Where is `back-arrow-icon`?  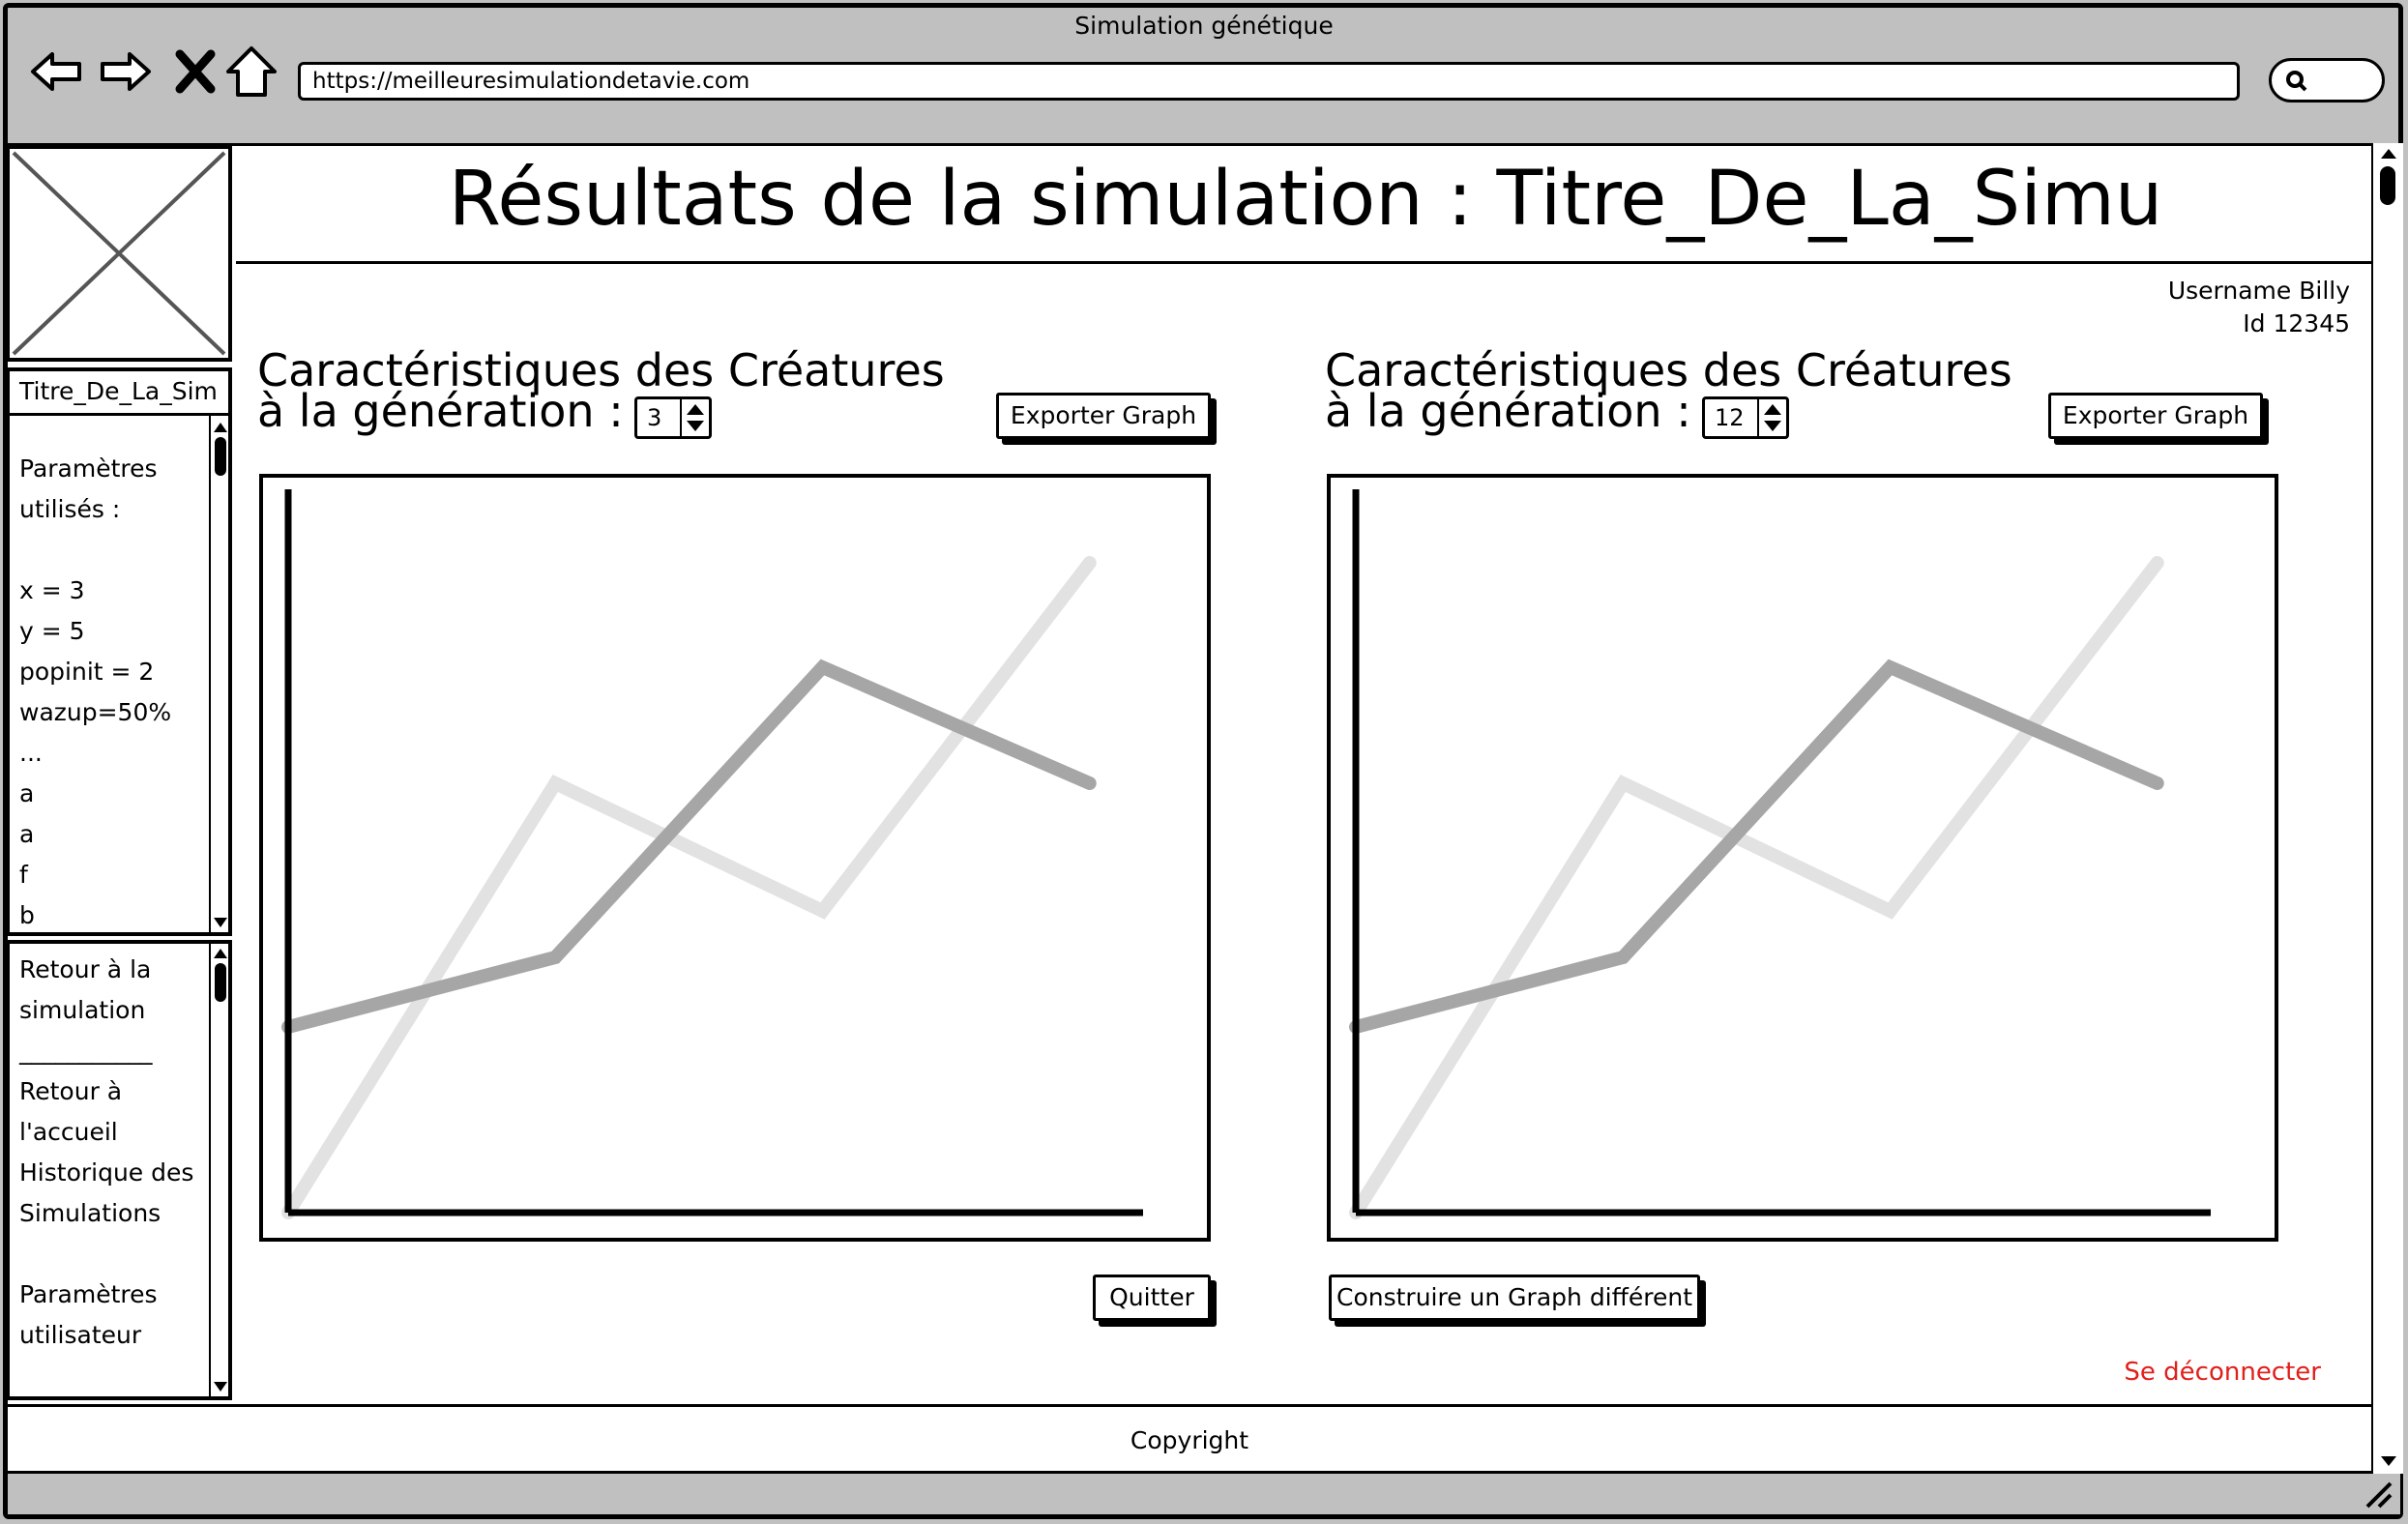
back-arrow-icon is located at coordinates (56, 72).